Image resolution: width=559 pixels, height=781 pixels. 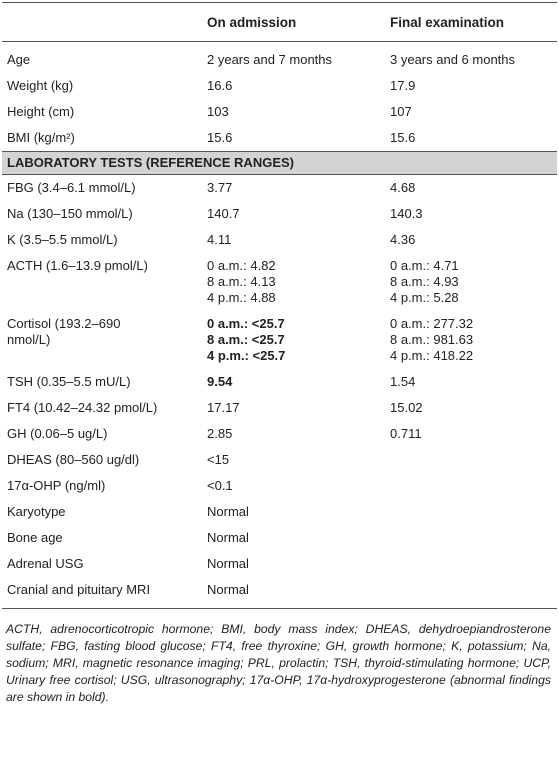 What do you see at coordinates (35, 537) in the screenshot?
I see `cell-line: Bone age` at bounding box center [35, 537].